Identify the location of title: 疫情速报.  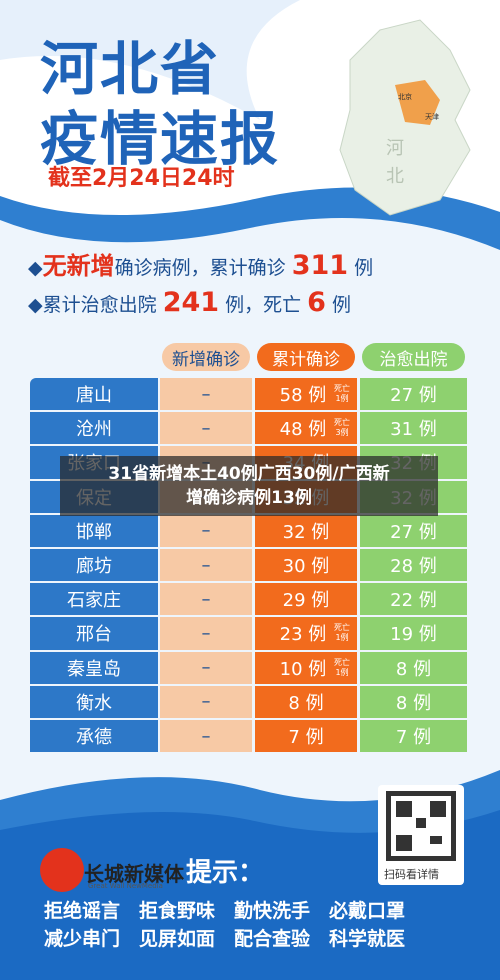
(160, 139).